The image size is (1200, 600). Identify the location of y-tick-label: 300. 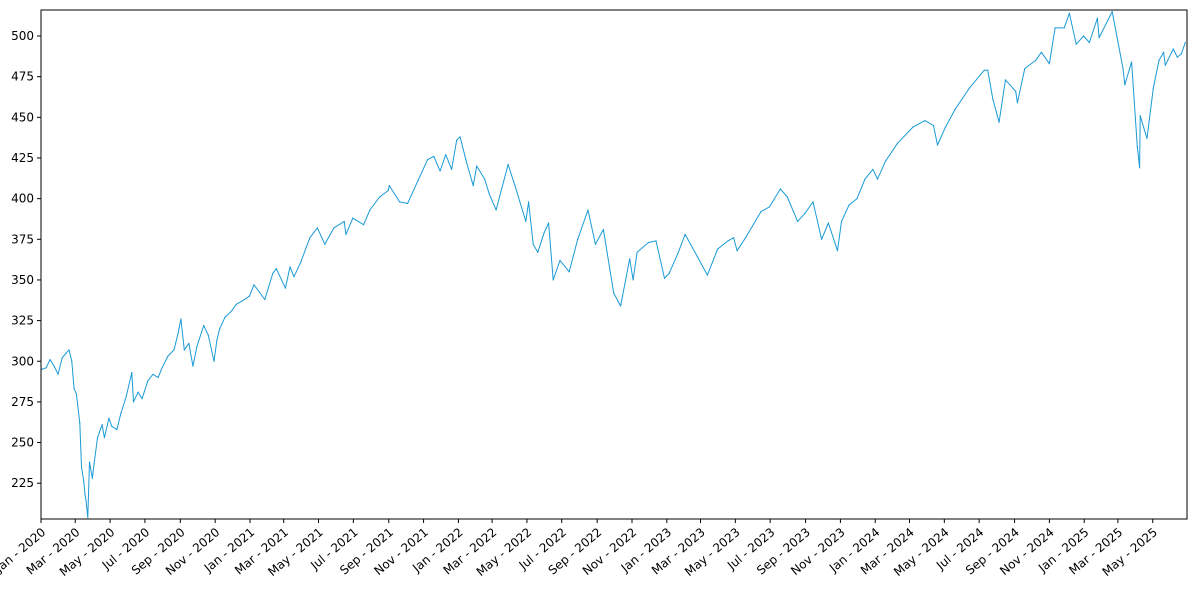
(22, 361).